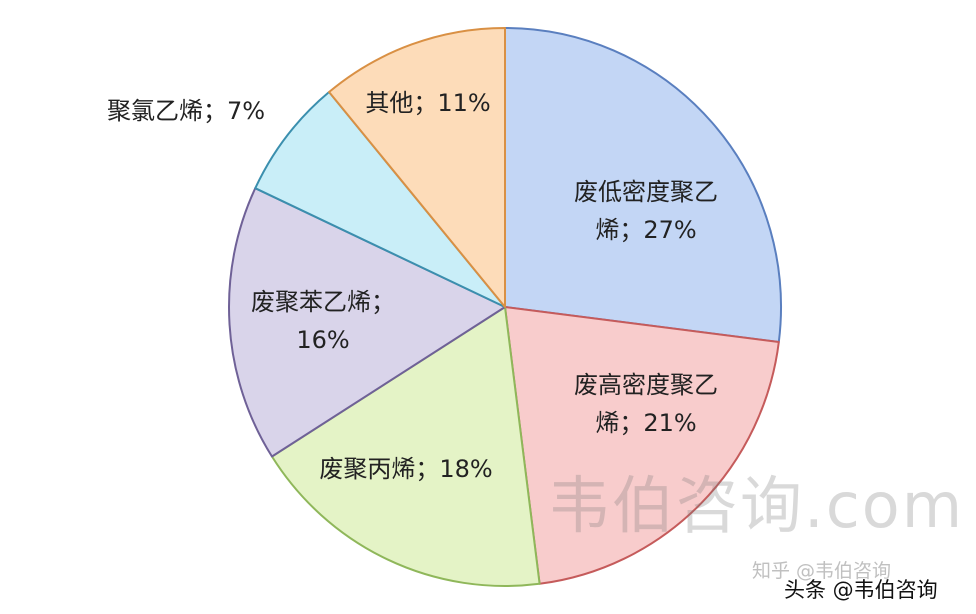 The height and width of the screenshot is (614, 976). Describe the element at coordinates (405, 469) in the screenshot. I see `slice-label: 废聚丙烯；18%` at that location.